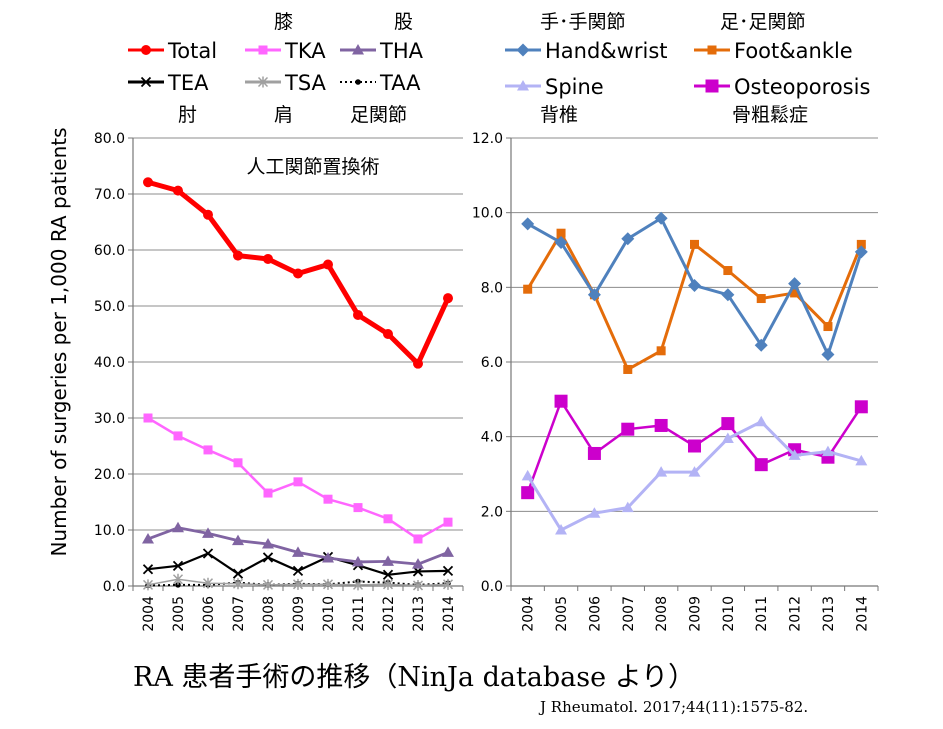  What do you see at coordinates (380, 98) in the screenshot?
I see `legend-item-taa: TAA 足関節` at bounding box center [380, 98].